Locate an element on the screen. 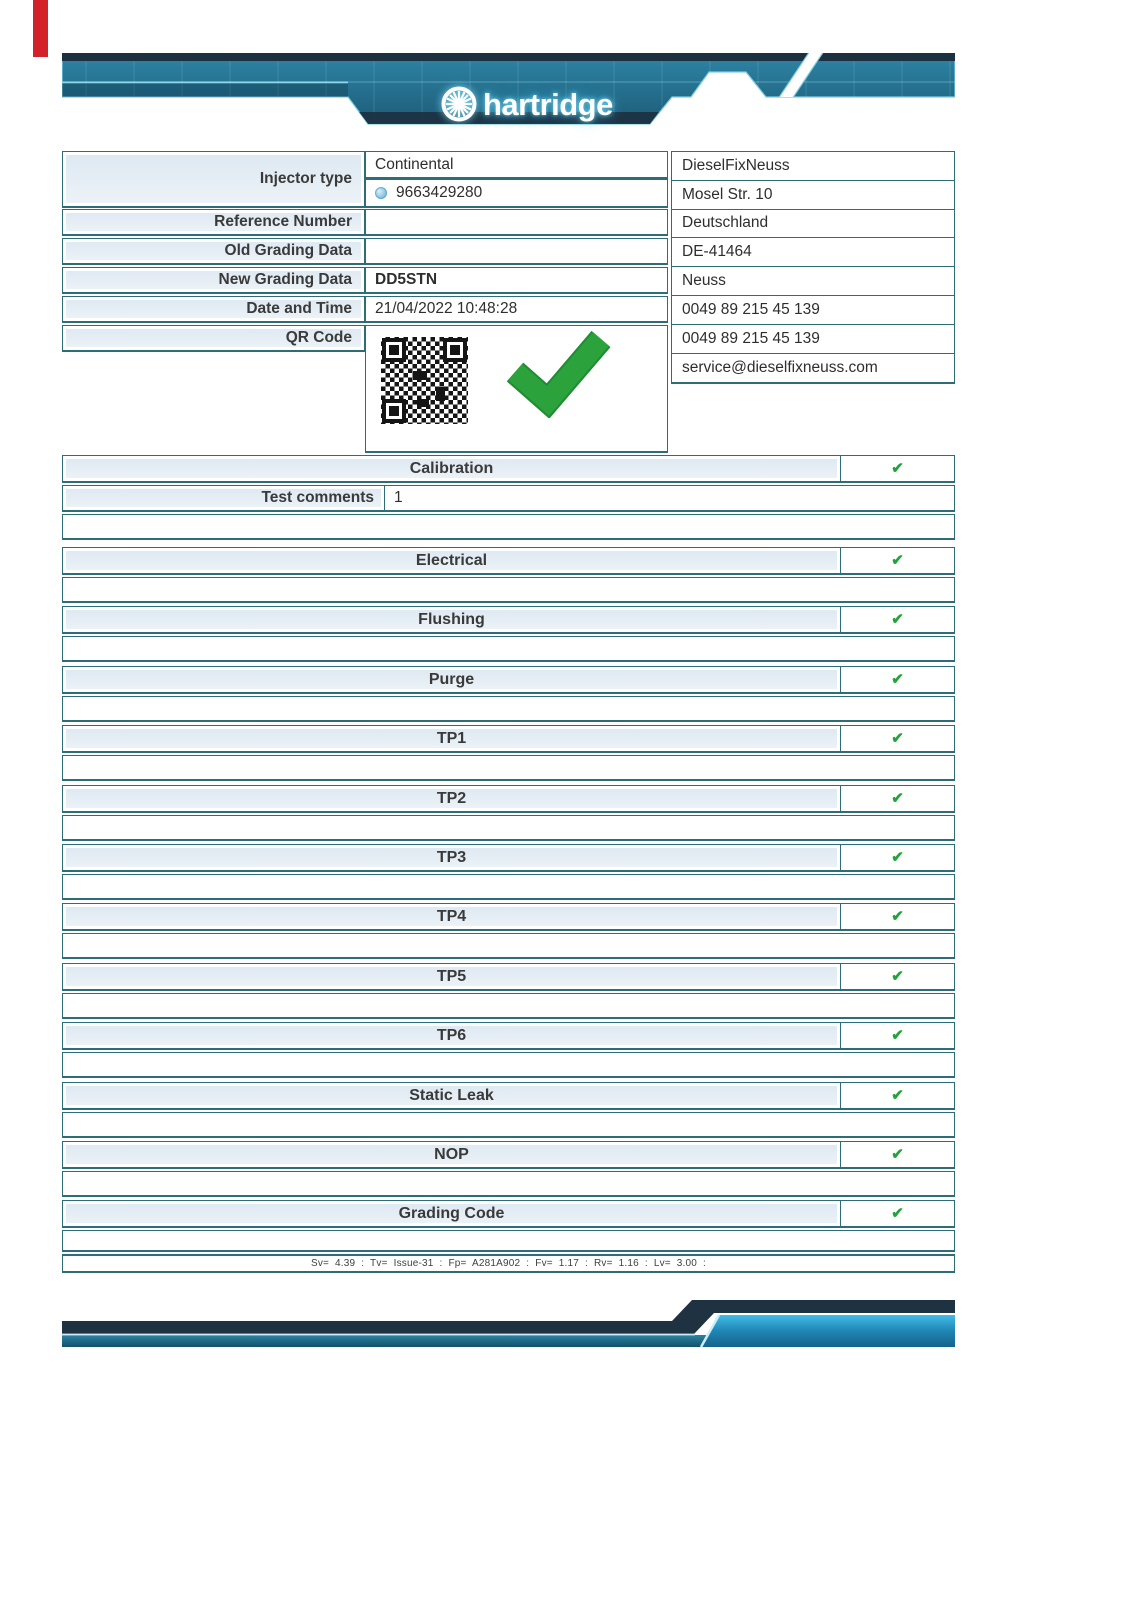  test-section-grading-code: Grading Code ✔ is located at coordinates (508, 1214).